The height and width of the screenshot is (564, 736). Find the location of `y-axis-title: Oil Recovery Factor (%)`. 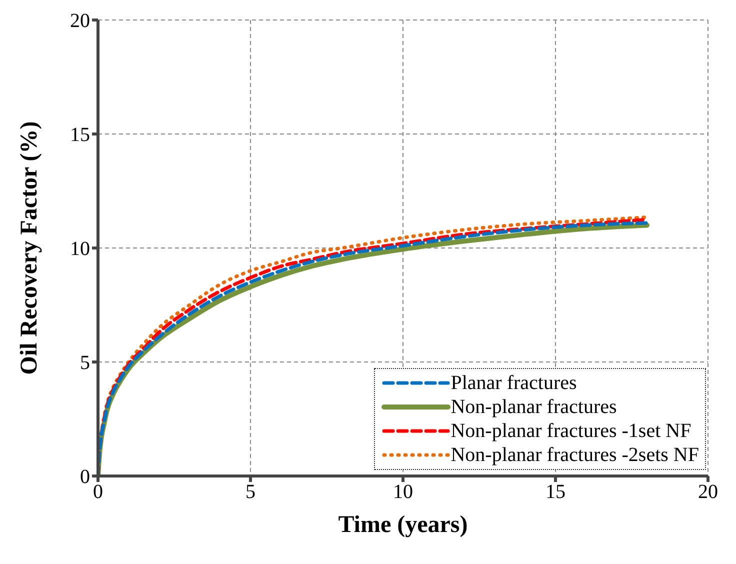

y-axis-title: Oil Recovery Factor (%) is located at coordinates (29, 248).